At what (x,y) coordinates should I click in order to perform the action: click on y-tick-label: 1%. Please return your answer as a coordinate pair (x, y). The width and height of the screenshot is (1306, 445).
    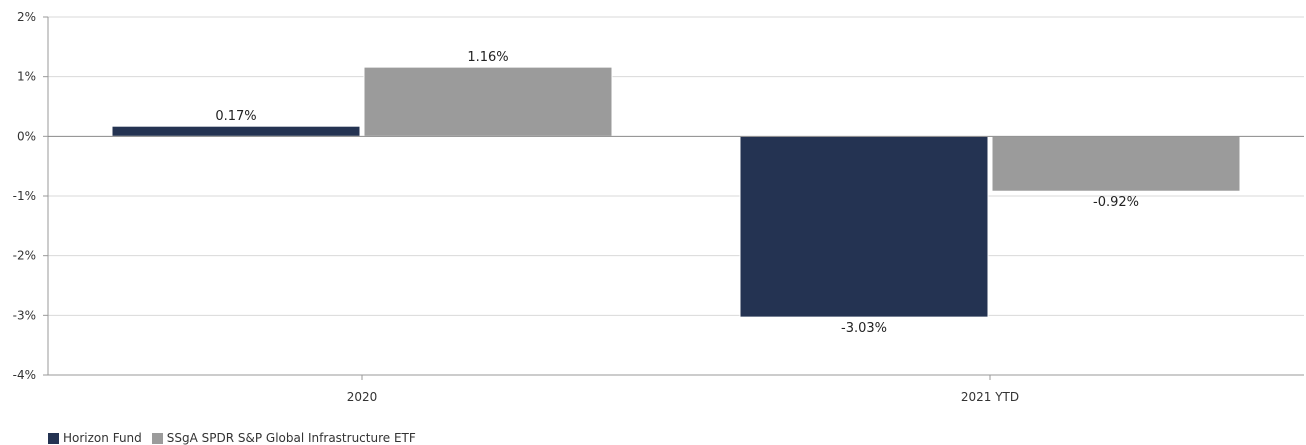
    Looking at the image, I should click on (26, 77).